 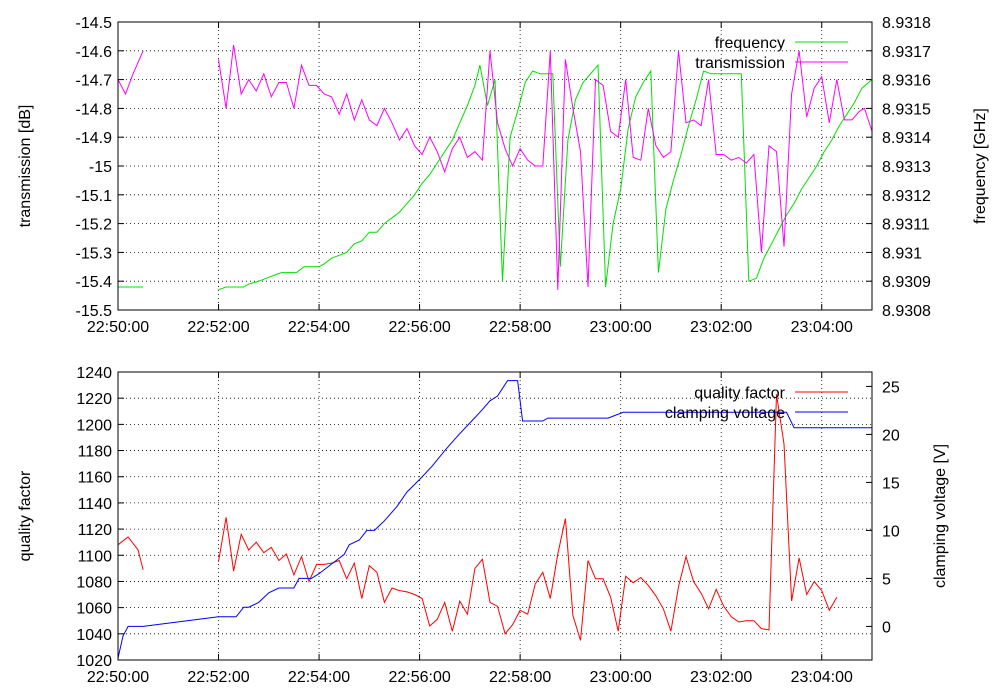 What do you see at coordinates (940, 516) in the screenshot?
I see `right-axis-title: clamping voltage [V]` at bounding box center [940, 516].